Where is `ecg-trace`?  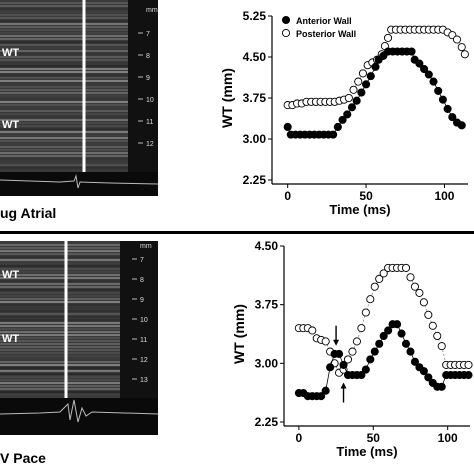
ecg-trace is located at coordinates (79, 411).